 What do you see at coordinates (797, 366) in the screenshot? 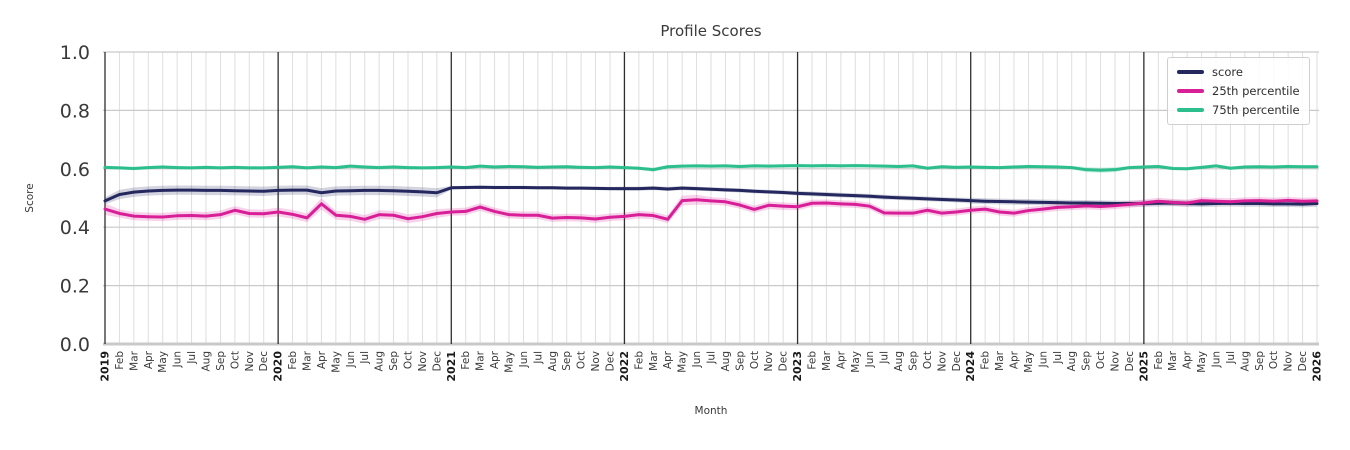
I see `svg-text: 2023` at bounding box center [797, 366].